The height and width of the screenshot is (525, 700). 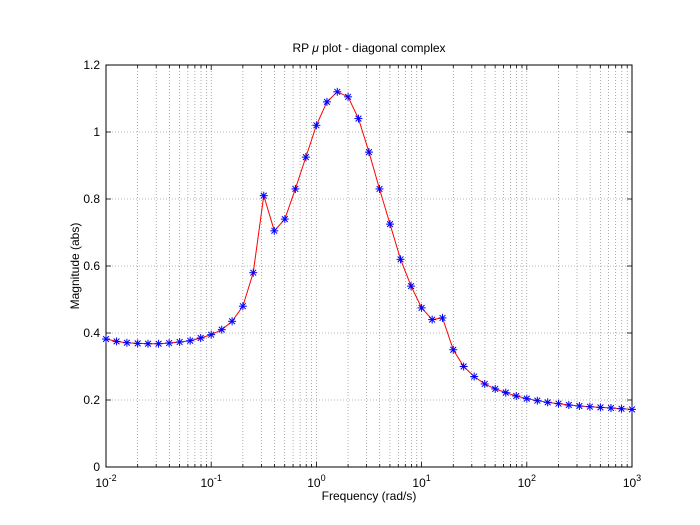 I want to click on y-tick-label: 0.6, so click(x=91, y=266).